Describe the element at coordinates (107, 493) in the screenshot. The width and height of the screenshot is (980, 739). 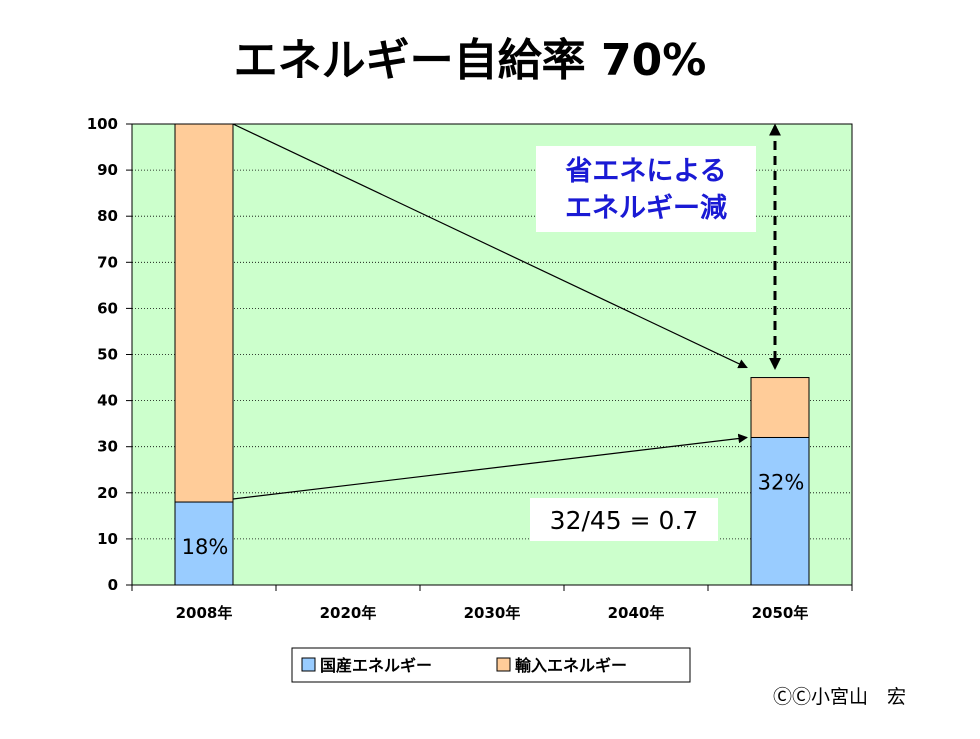
I see `y-tick-label-20: 20` at that location.